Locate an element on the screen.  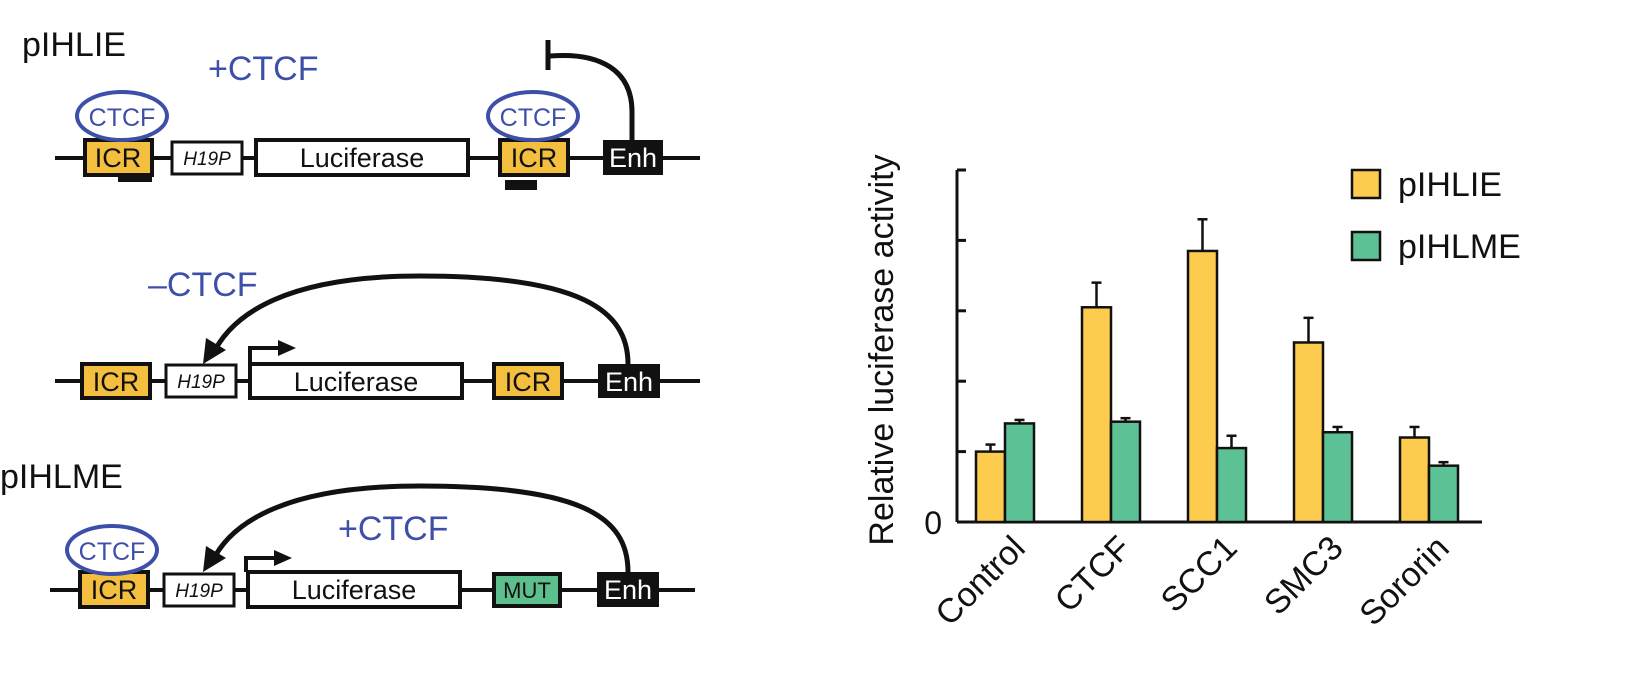
bar-pihlme-scc1 is located at coordinates (1231, 485).